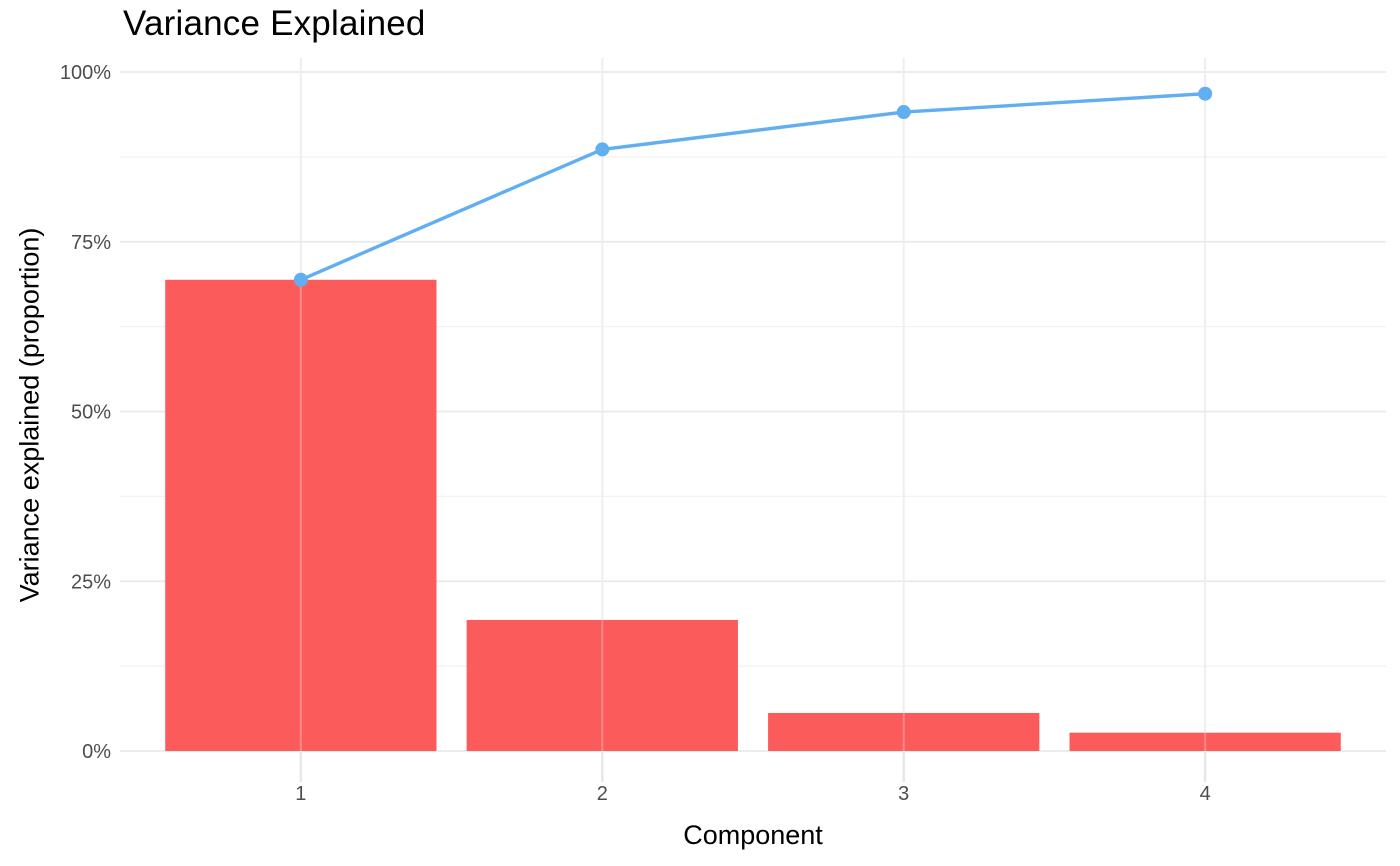 This screenshot has height=866, width=1400. What do you see at coordinates (274, 23) in the screenshot?
I see `chart-title: Variance Explained` at bounding box center [274, 23].